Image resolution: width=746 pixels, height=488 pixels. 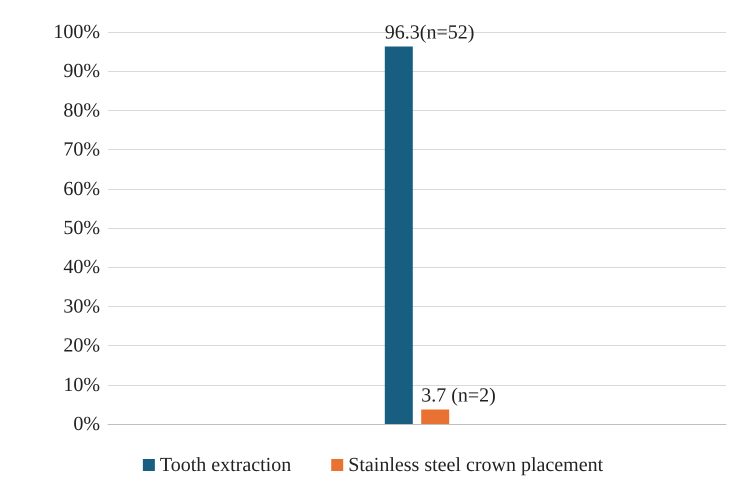 I want to click on y-tick-label: 70%, so click(x=81, y=149).